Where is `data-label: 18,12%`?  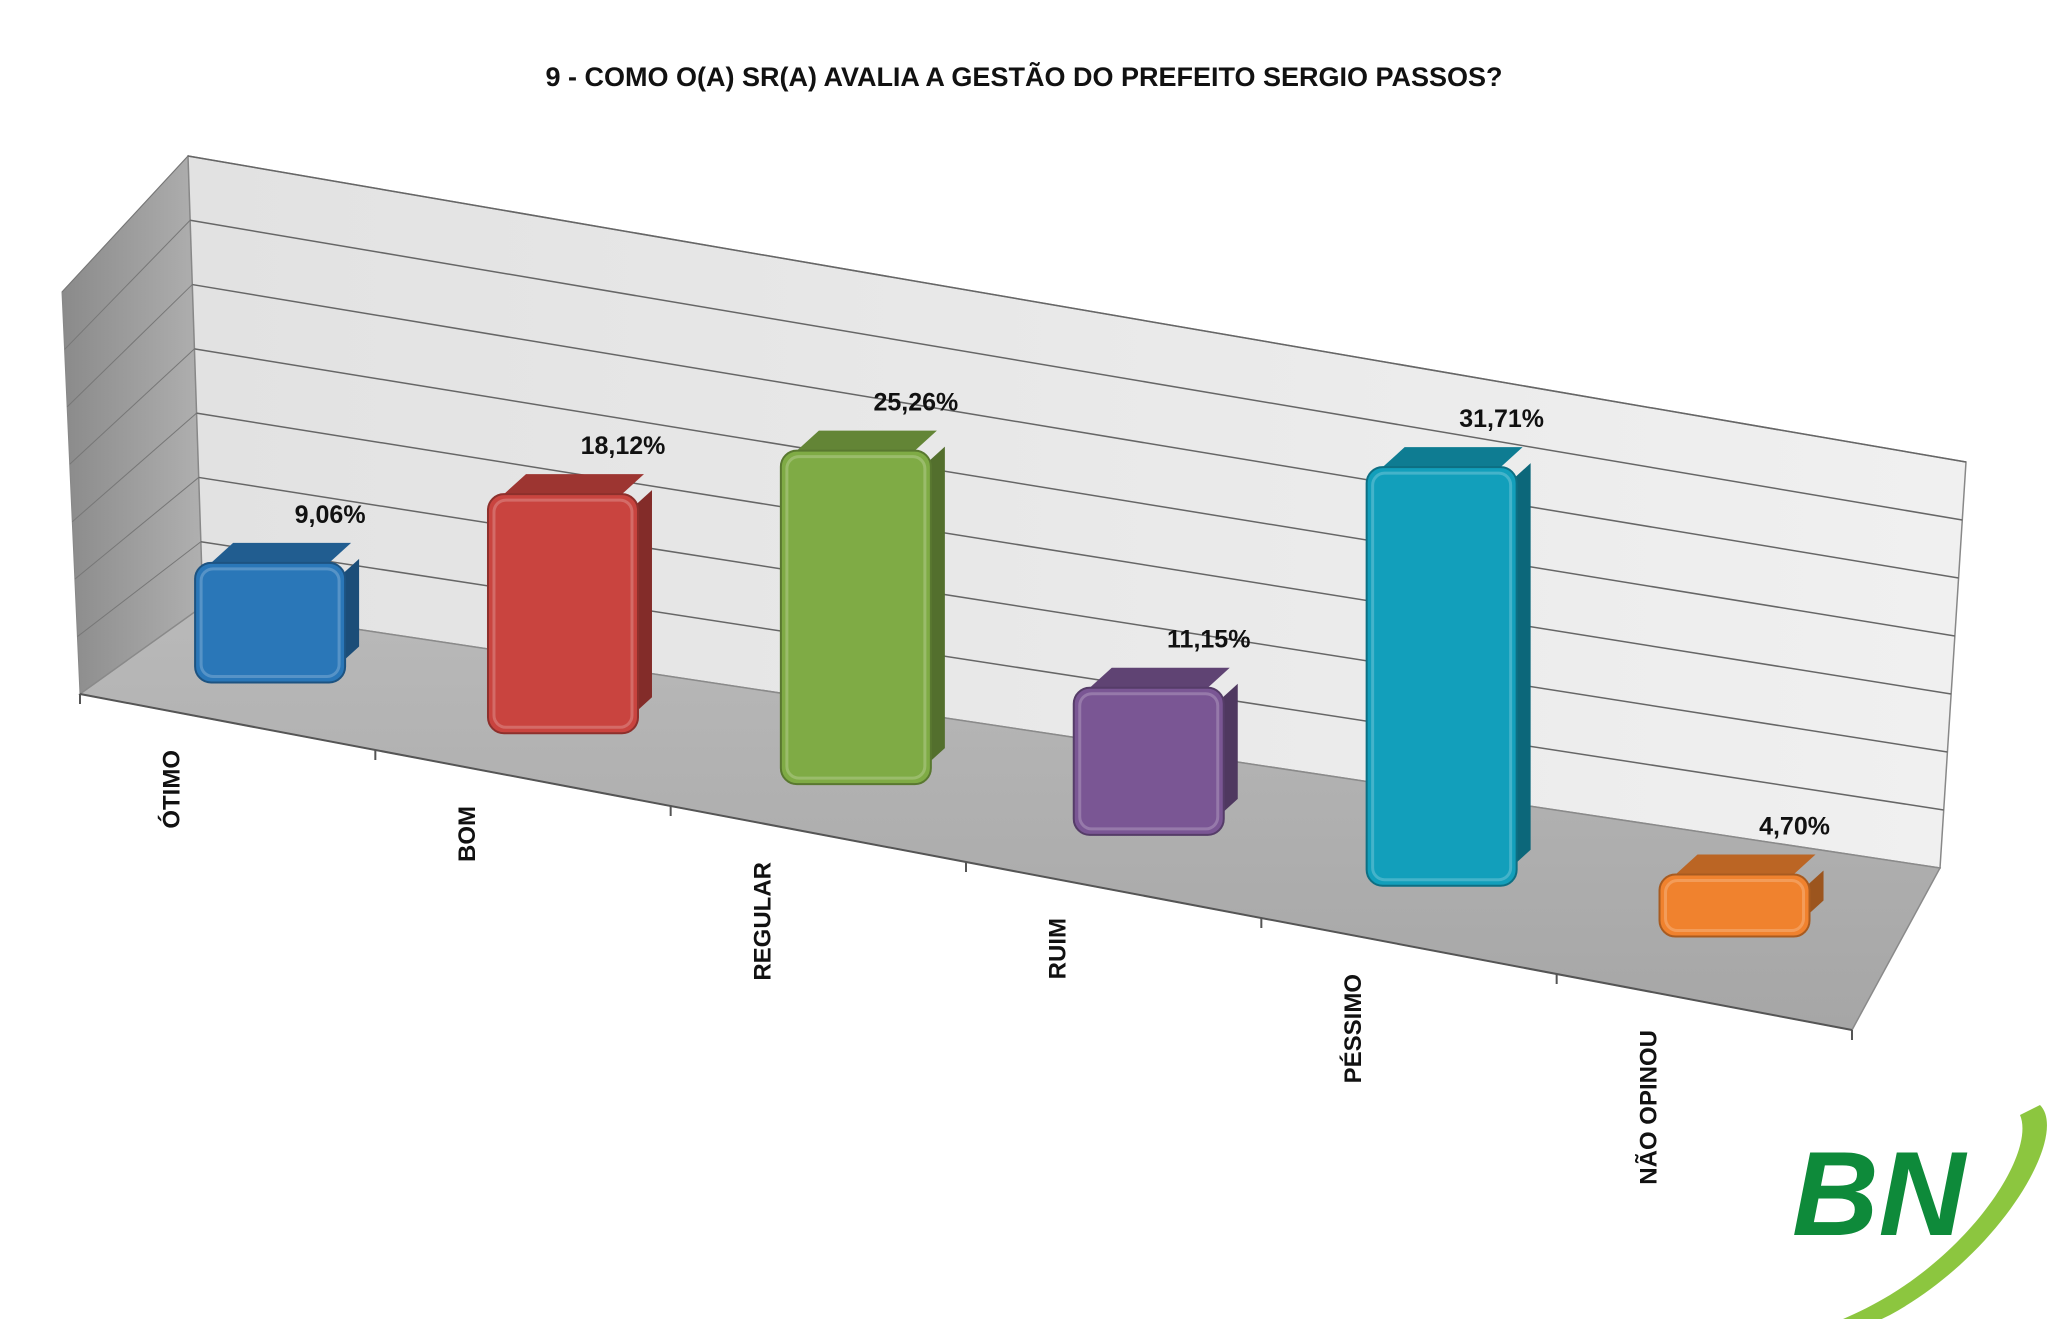 data-label: 18,12% is located at coordinates (623, 446).